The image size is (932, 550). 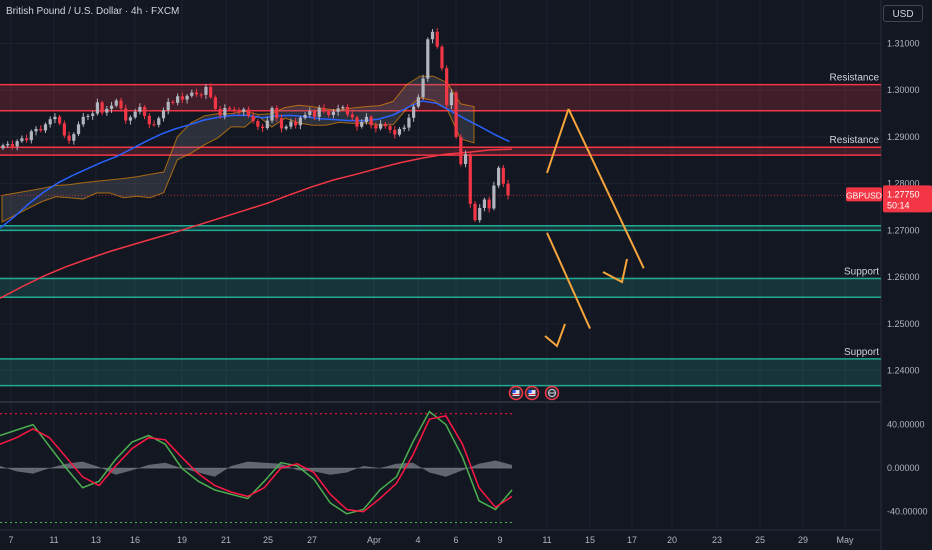 I want to click on time-tick-label: 13, so click(x=96, y=540).